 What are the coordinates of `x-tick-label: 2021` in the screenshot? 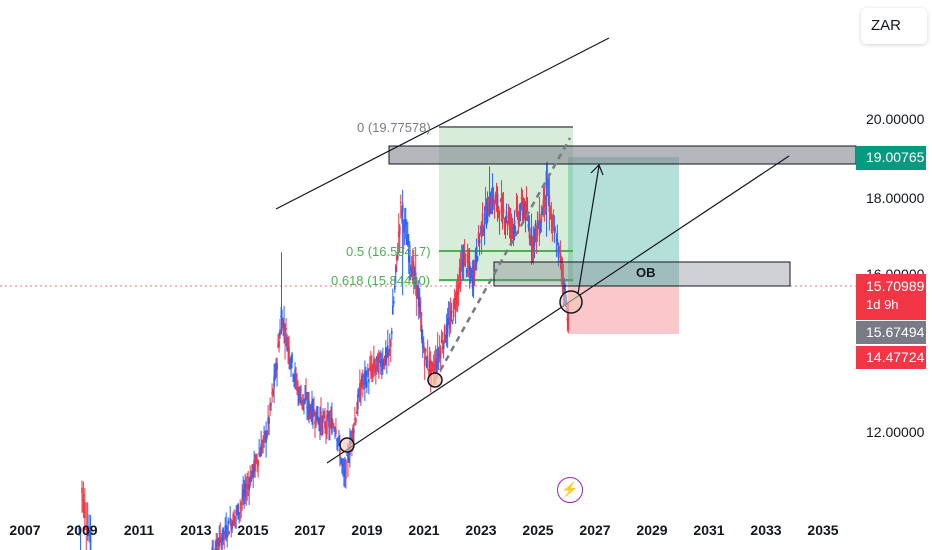 It's located at (424, 530).